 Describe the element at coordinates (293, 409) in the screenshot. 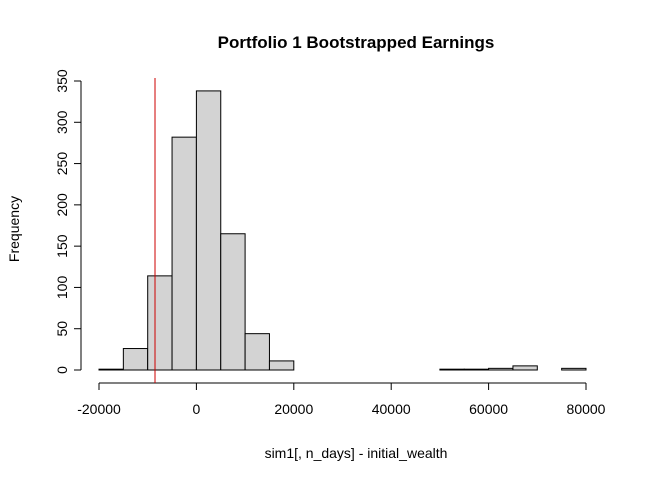

I see `x-tick-label: 20000` at that location.